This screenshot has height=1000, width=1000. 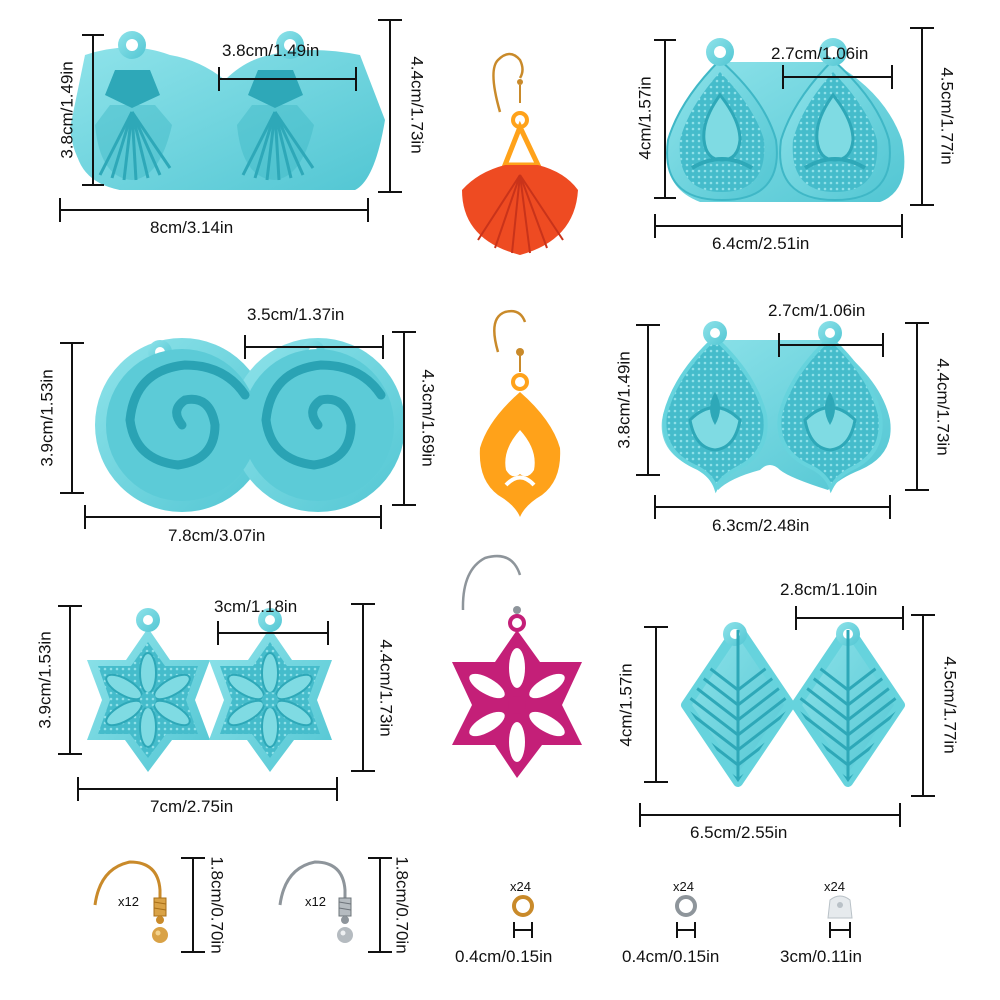 What do you see at coordinates (192, 227) in the screenshot?
I see `fan-width-label: 8cm/3.14in` at bounding box center [192, 227].